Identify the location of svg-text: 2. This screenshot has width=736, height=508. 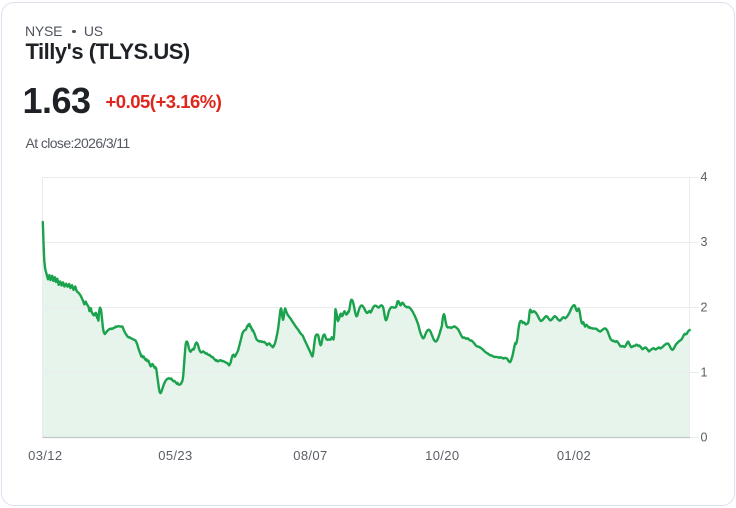
(704, 307).